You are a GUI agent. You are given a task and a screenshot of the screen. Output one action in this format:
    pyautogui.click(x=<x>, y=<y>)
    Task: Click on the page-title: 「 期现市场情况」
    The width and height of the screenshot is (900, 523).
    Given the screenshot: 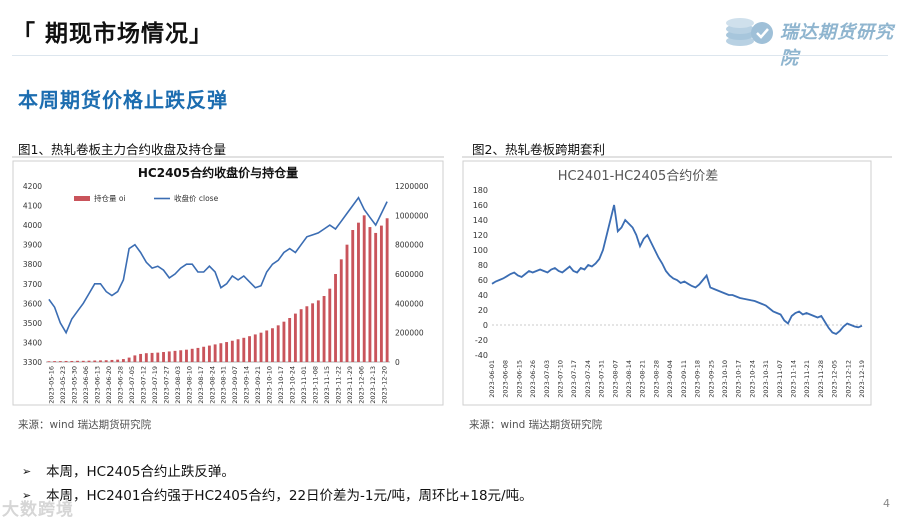 What is the action you would take?
    pyautogui.click(x=113, y=34)
    